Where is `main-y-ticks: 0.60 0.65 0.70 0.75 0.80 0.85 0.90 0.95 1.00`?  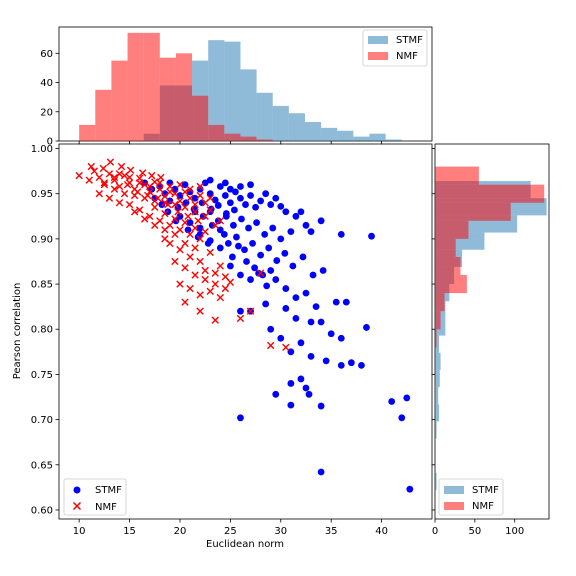 main-y-ticks: 0.60 0.65 0.70 0.75 0.80 0.85 0.90 0.95 1.00 is located at coordinates (45, 330).